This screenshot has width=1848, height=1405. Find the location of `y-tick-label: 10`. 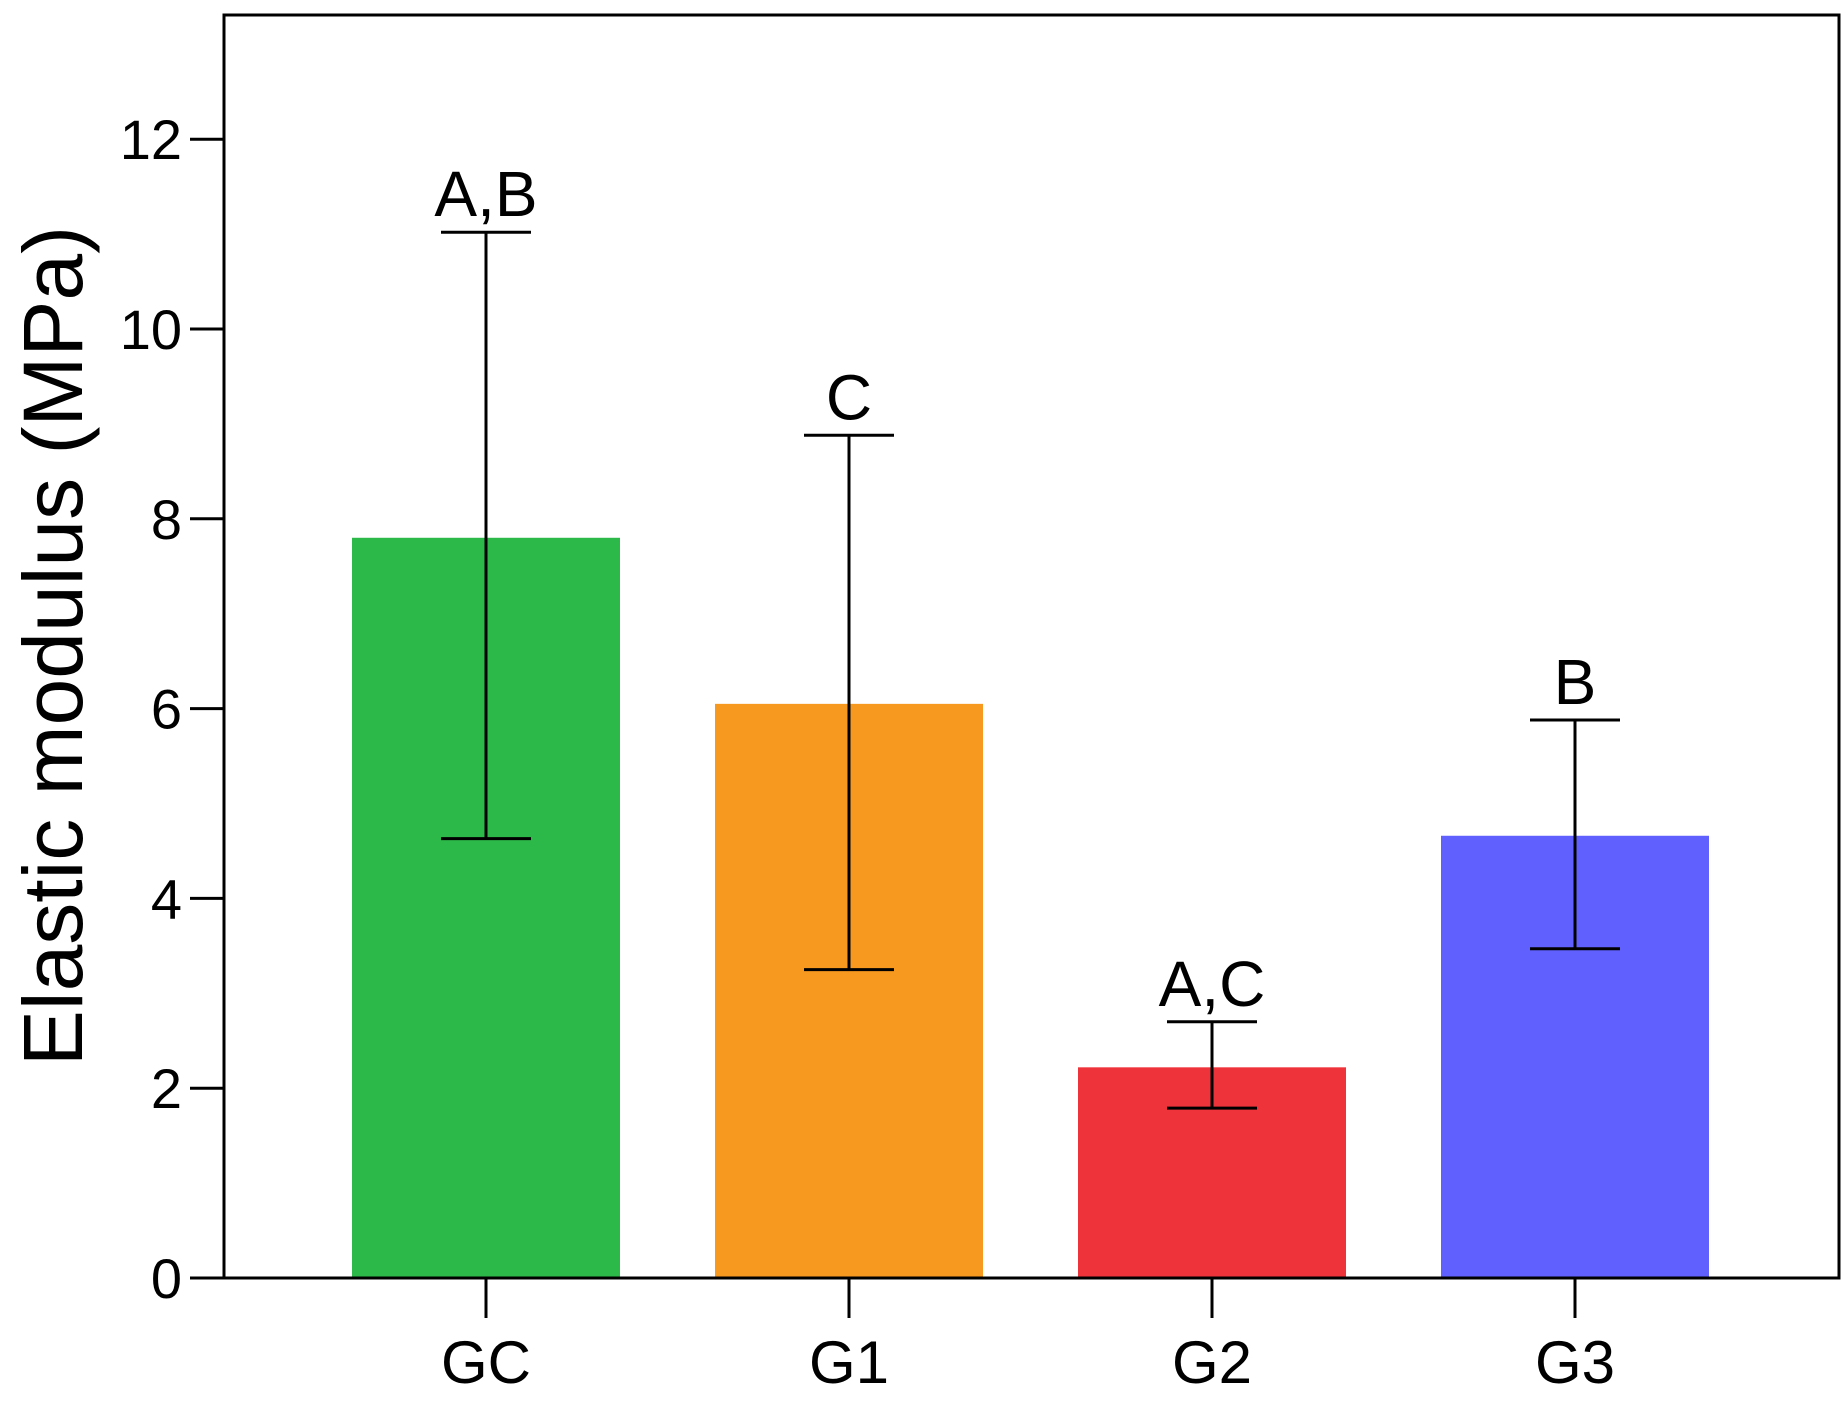

y-tick-label: 10 is located at coordinates (151, 329).